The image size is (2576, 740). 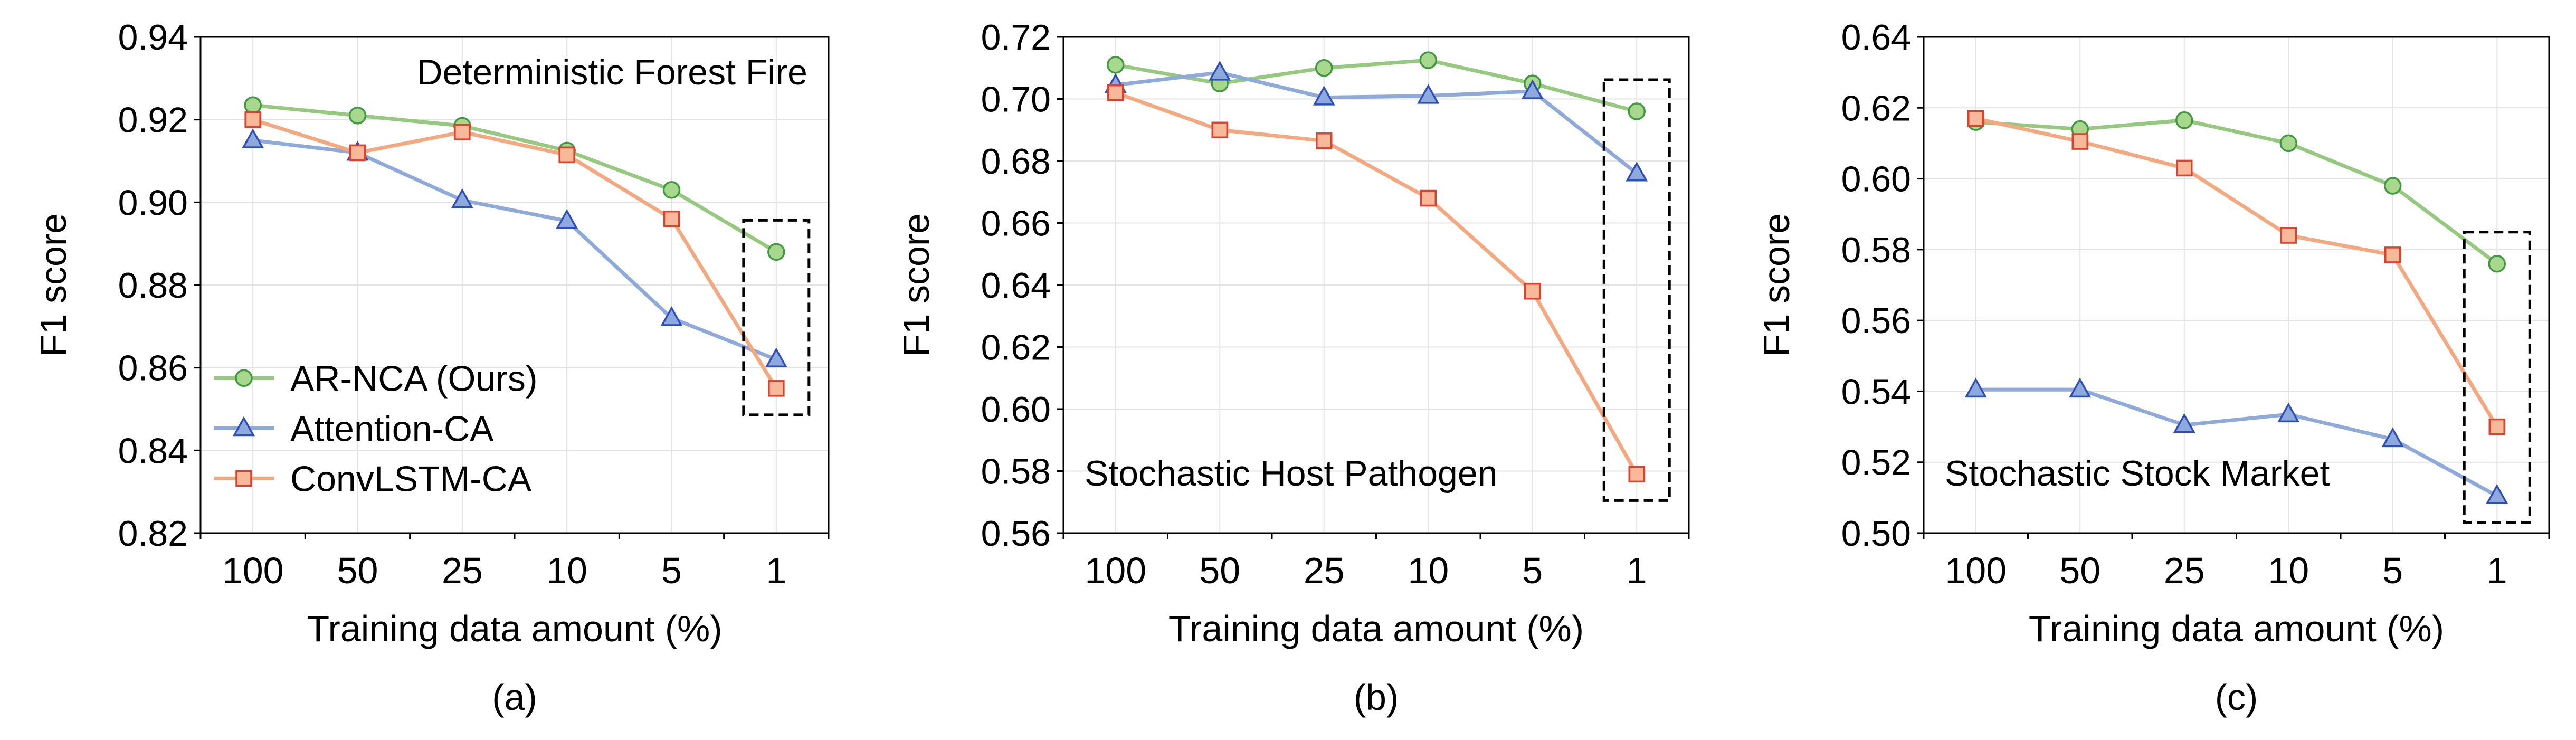 What do you see at coordinates (1376, 697) in the screenshot?
I see `panel-label: (b)` at bounding box center [1376, 697].